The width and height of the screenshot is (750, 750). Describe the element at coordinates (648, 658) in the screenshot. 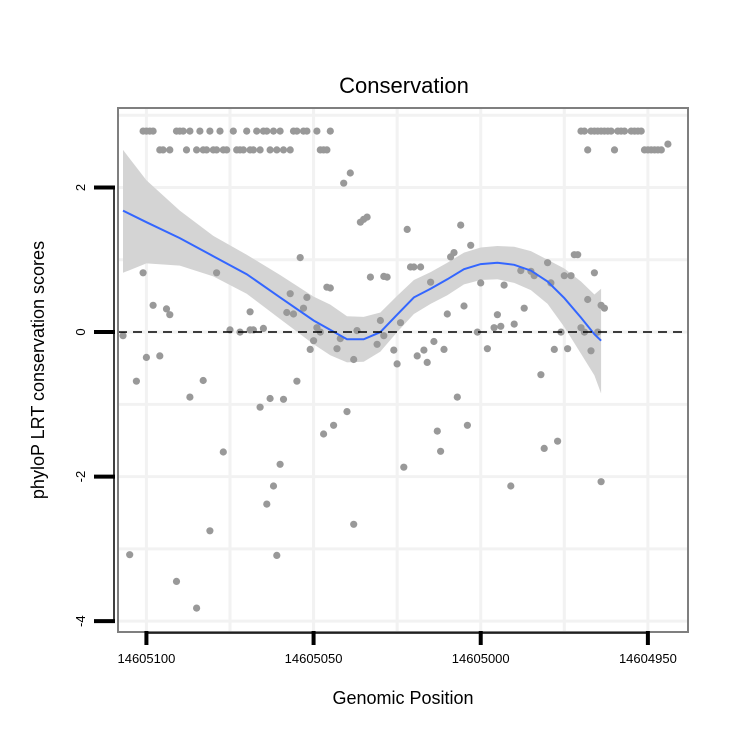

I see `x-tick-label: 14604950` at that location.